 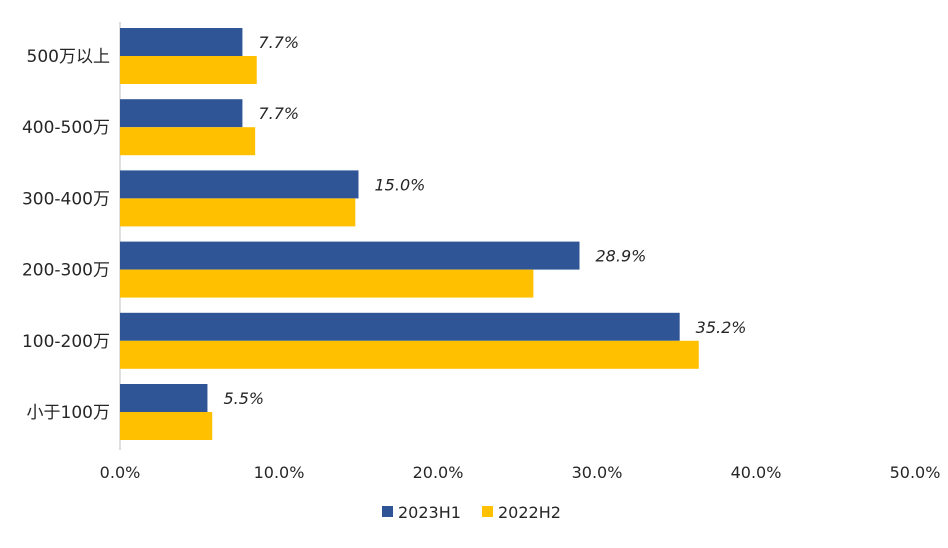 I want to click on category-label-3: 200-300万, so click(x=66, y=271).